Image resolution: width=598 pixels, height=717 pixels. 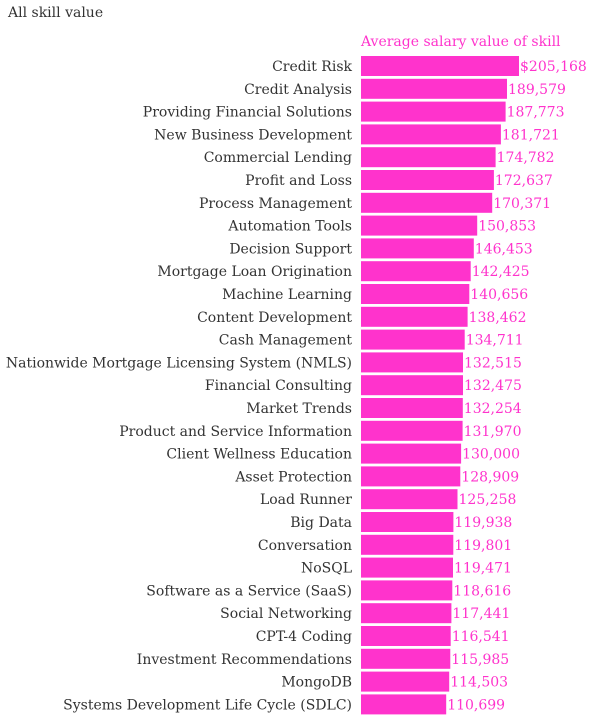 I want to click on value-label: 138,462, so click(x=498, y=318).